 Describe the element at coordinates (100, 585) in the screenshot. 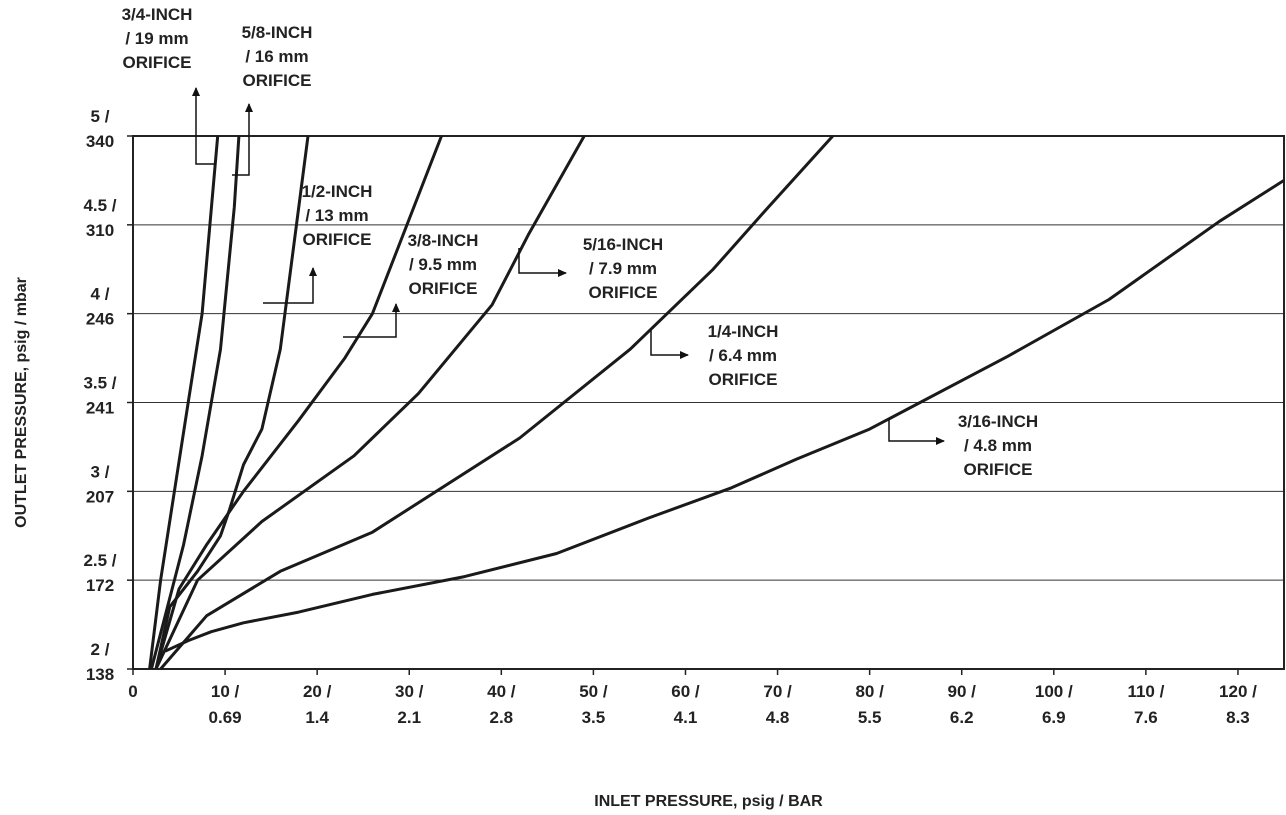

I see `y-tick-sublabel-1: 172` at that location.